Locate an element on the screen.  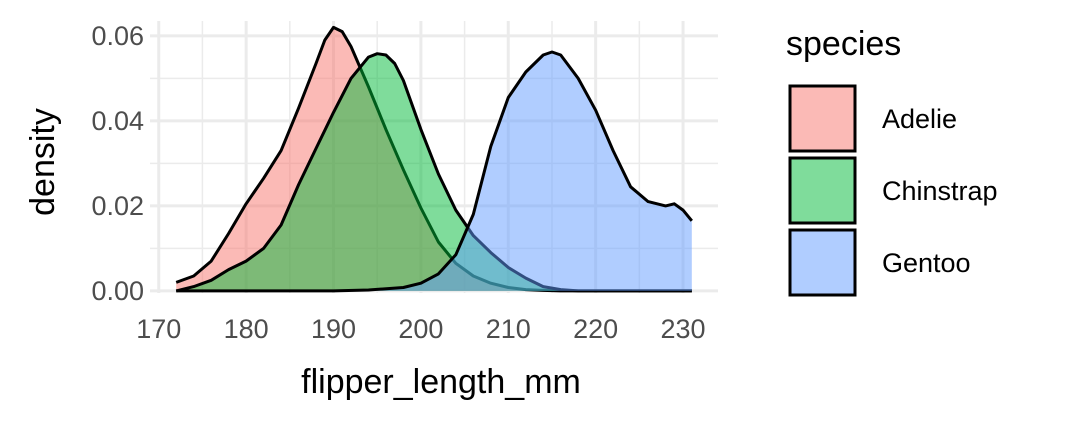
x-tick-label: 200 is located at coordinates (420, 329).